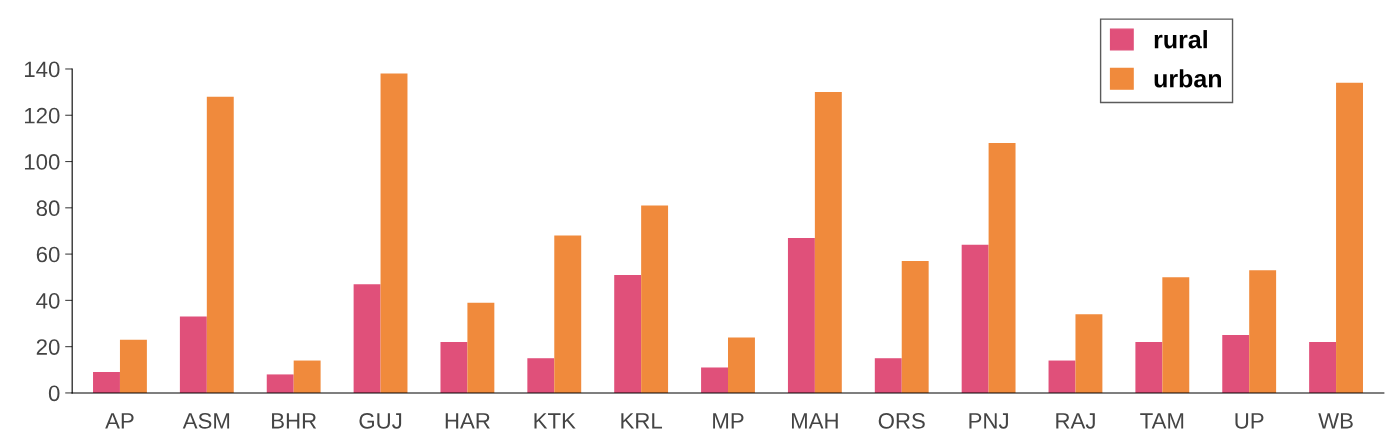 This screenshot has width=1388, height=445. Describe the element at coordinates (206, 420) in the screenshot. I see `x-tick-label: ASM` at that location.